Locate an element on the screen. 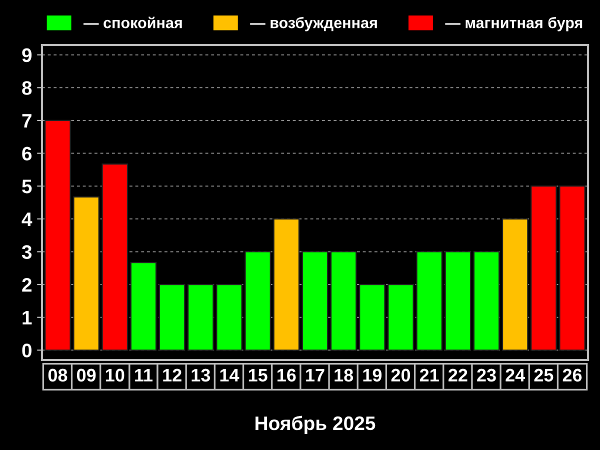 Image resolution: width=600 pixels, height=450 pixels. y-tick-label: 4 is located at coordinates (27, 219).